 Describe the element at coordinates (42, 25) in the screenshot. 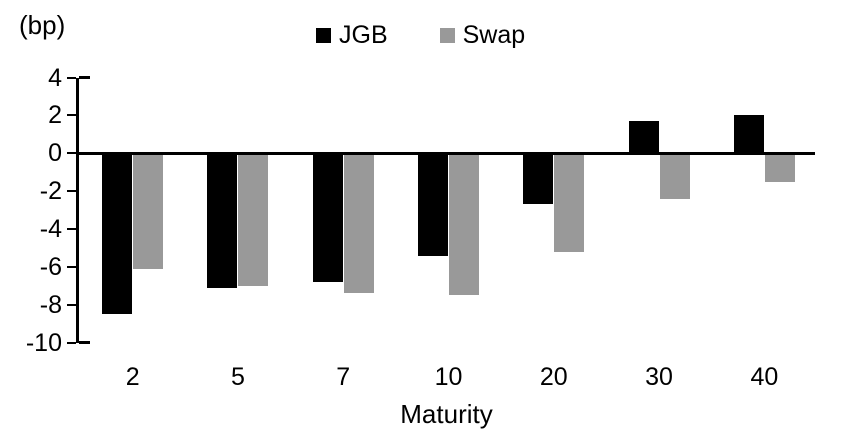

I see `y-axis-unit-label: (bp)` at that location.